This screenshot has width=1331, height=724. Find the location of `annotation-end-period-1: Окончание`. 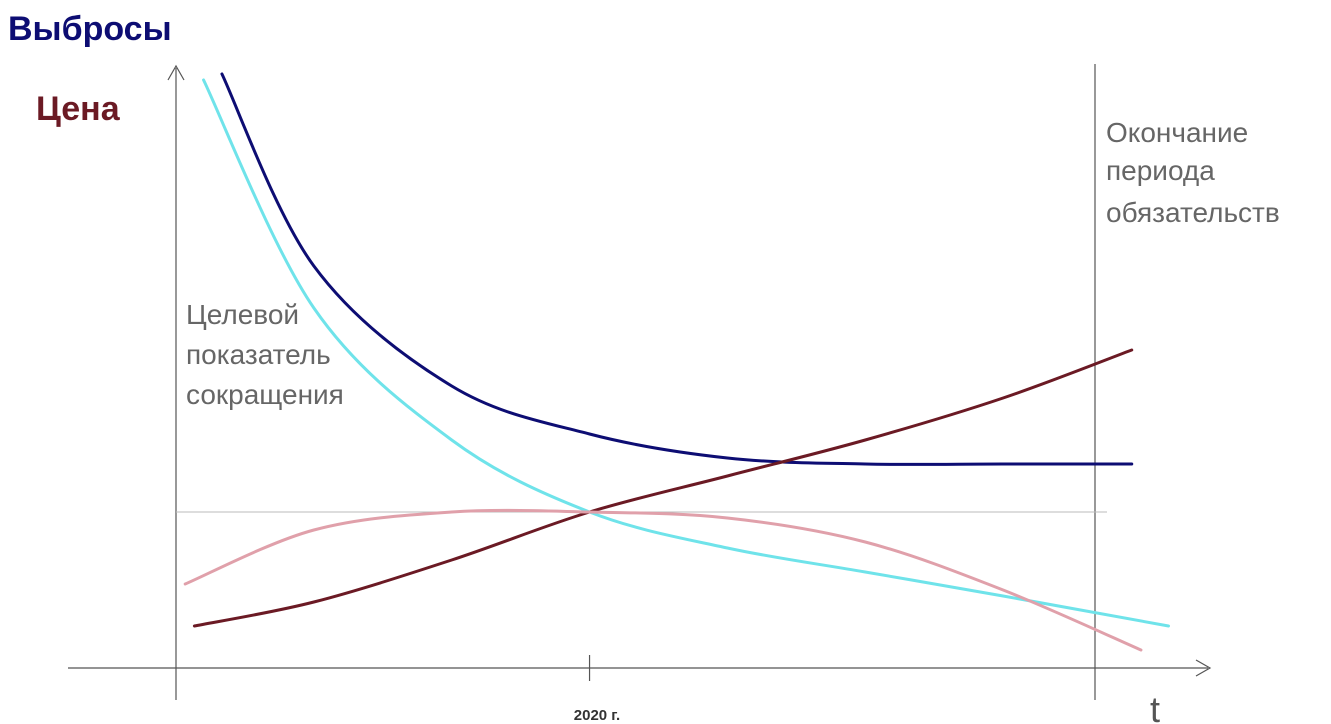

annotation-end-period-1: Окончание is located at coordinates (1177, 132).